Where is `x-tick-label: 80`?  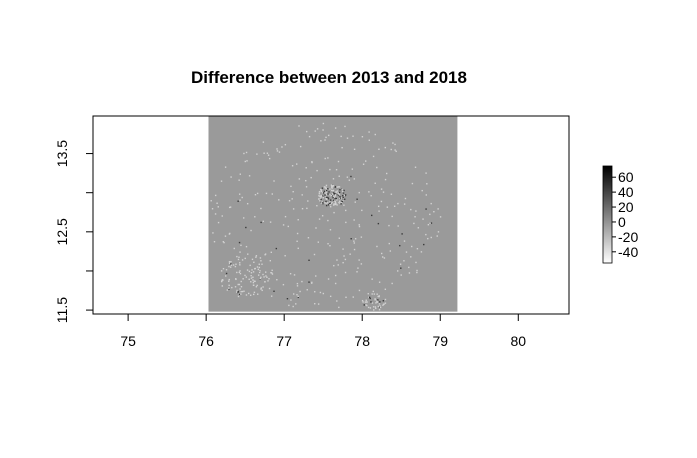 x-tick-label: 80 is located at coordinates (518, 341).